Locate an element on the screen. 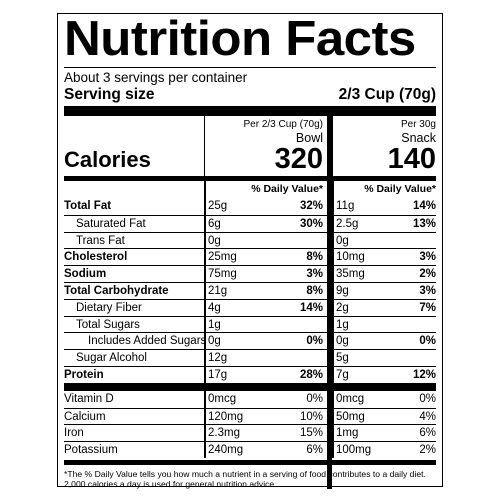  bowl-amount: 0mcg is located at coordinates (222, 398).